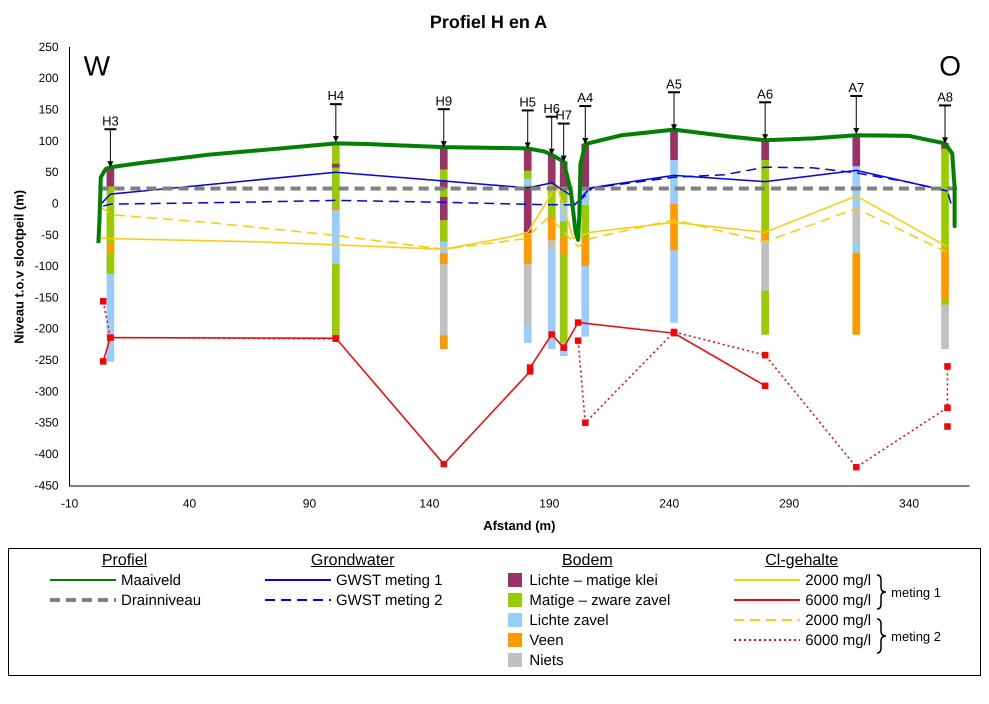 This screenshot has width=989, height=704. What do you see at coordinates (336, 96) in the screenshot?
I see `annotation: H4` at bounding box center [336, 96].